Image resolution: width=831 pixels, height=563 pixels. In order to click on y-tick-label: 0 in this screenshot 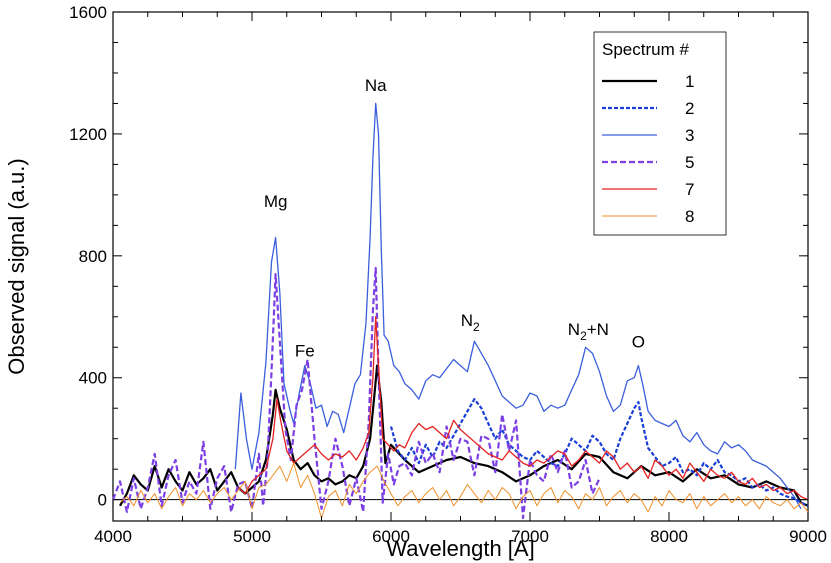, I will do `click(102, 500)`.